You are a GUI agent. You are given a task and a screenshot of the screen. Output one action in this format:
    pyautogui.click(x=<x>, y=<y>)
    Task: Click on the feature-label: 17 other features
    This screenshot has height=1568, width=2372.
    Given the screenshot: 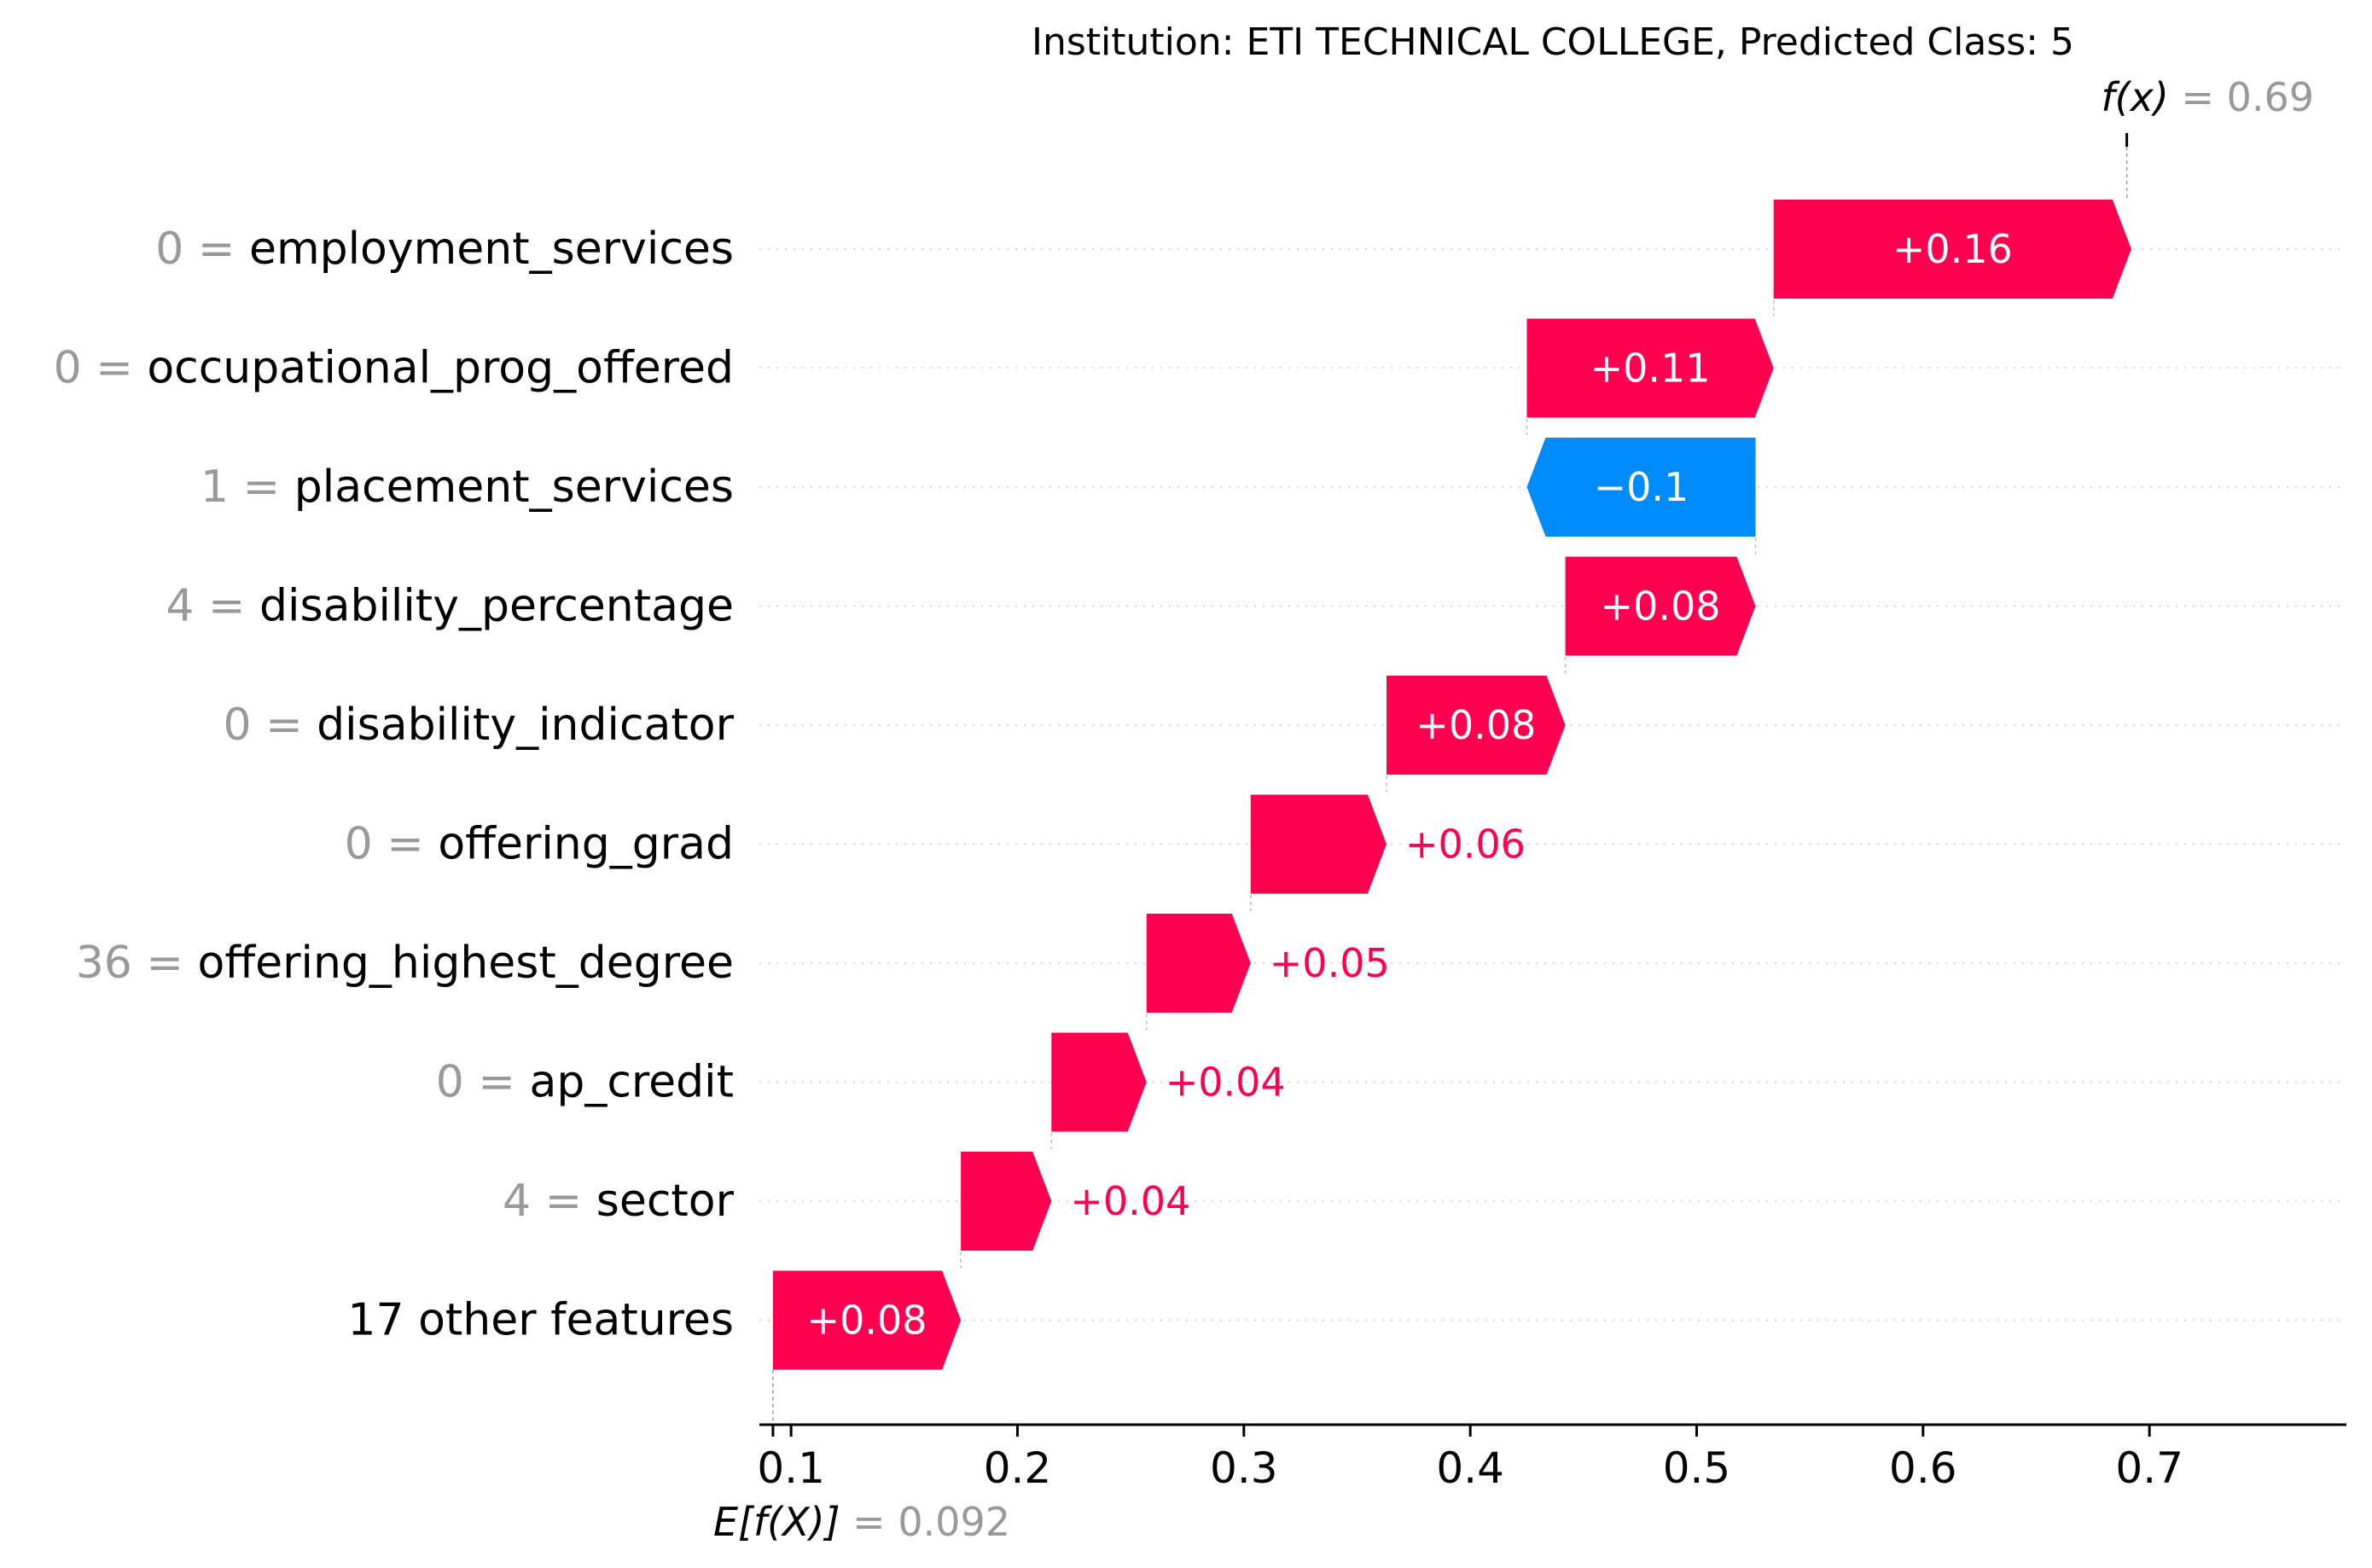 What is the action you would take?
    pyautogui.click(x=540, y=1320)
    